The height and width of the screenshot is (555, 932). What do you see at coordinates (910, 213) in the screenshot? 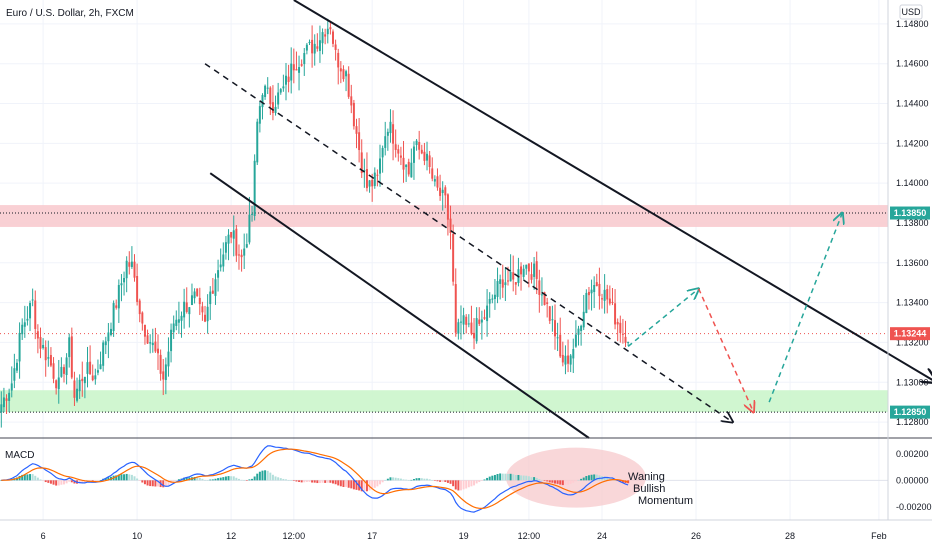
I see `resistance-badge-label: 1.13850` at bounding box center [910, 213].